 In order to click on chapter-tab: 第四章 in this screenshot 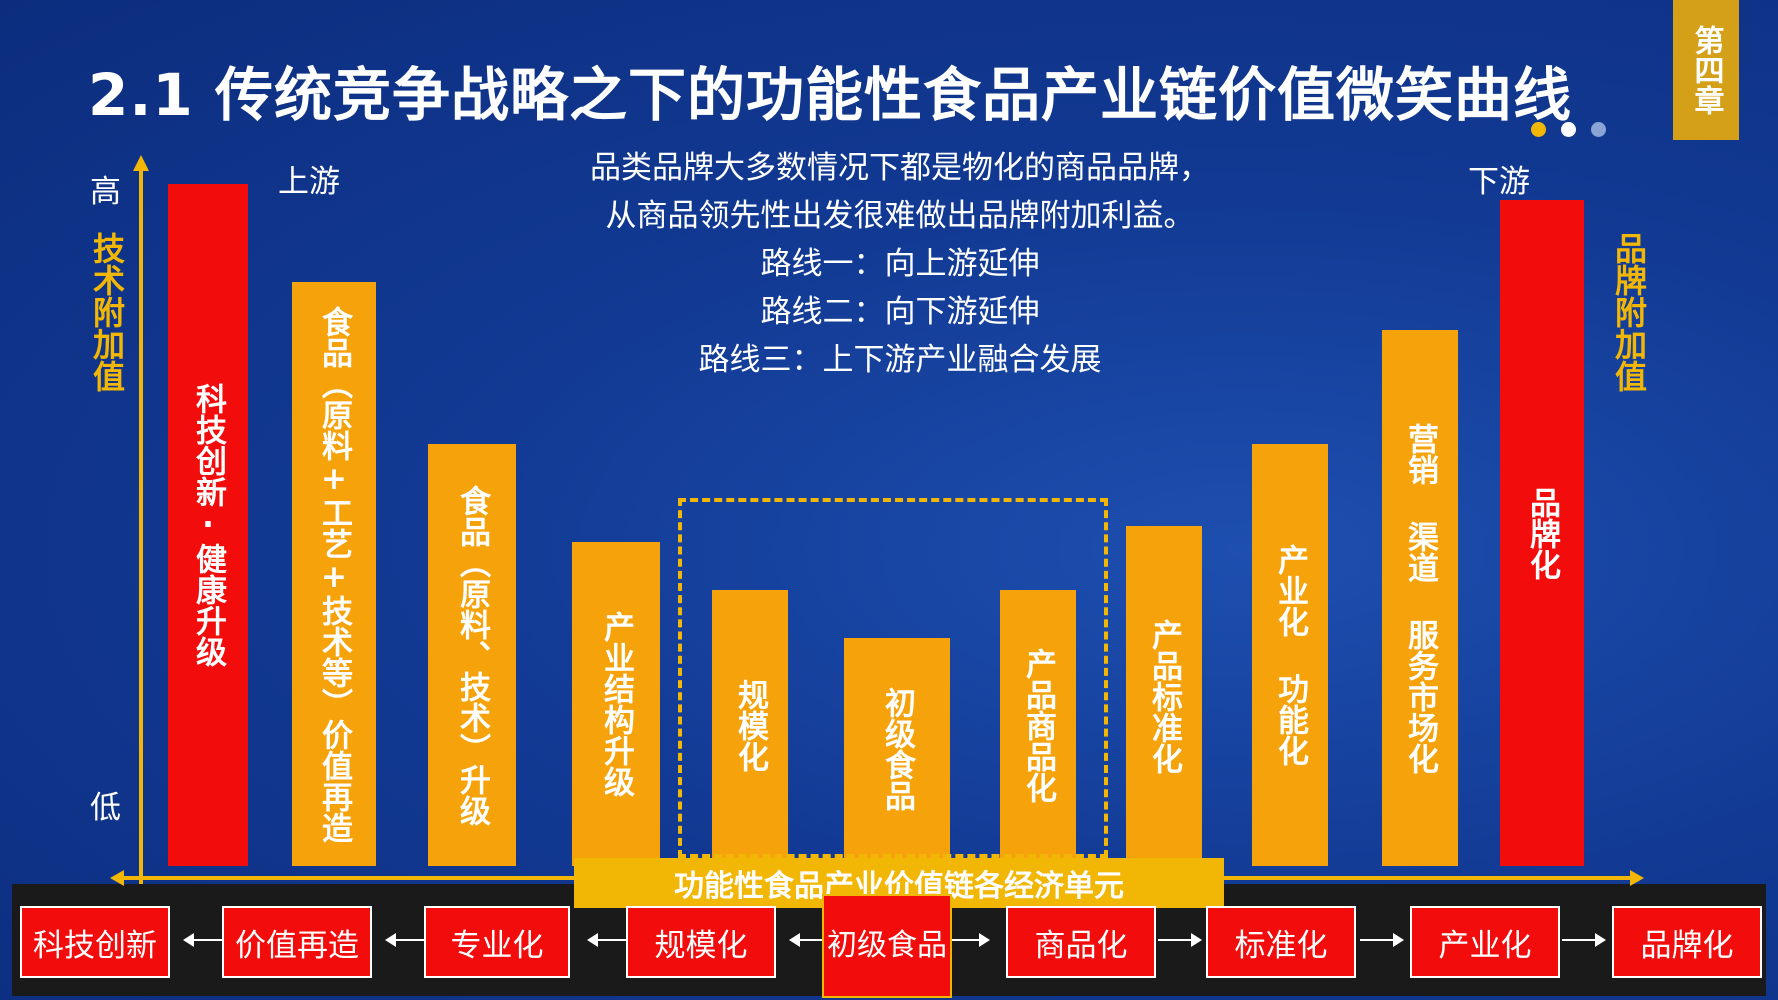, I will do `click(1706, 70)`.